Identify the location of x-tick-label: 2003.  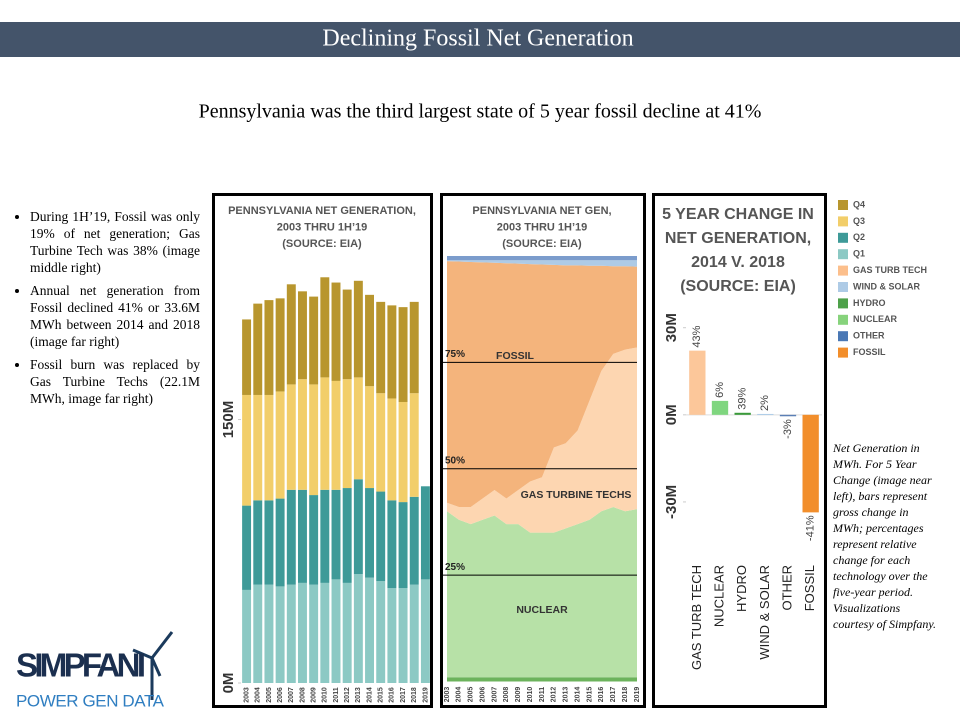
(447, 695).